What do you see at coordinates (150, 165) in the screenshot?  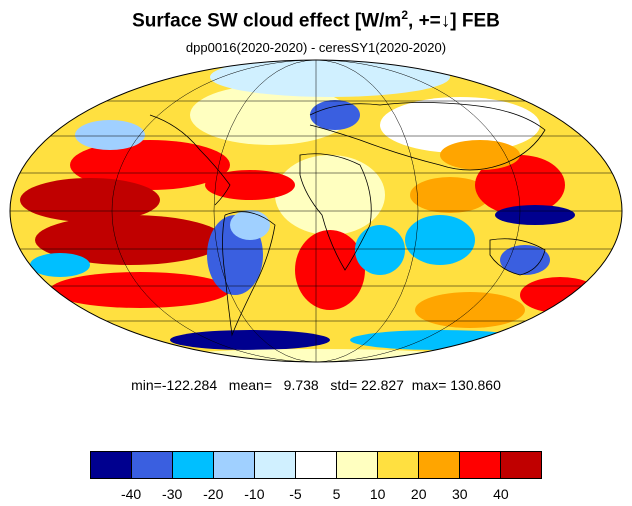 I see `north-pacific-positive` at bounding box center [150, 165].